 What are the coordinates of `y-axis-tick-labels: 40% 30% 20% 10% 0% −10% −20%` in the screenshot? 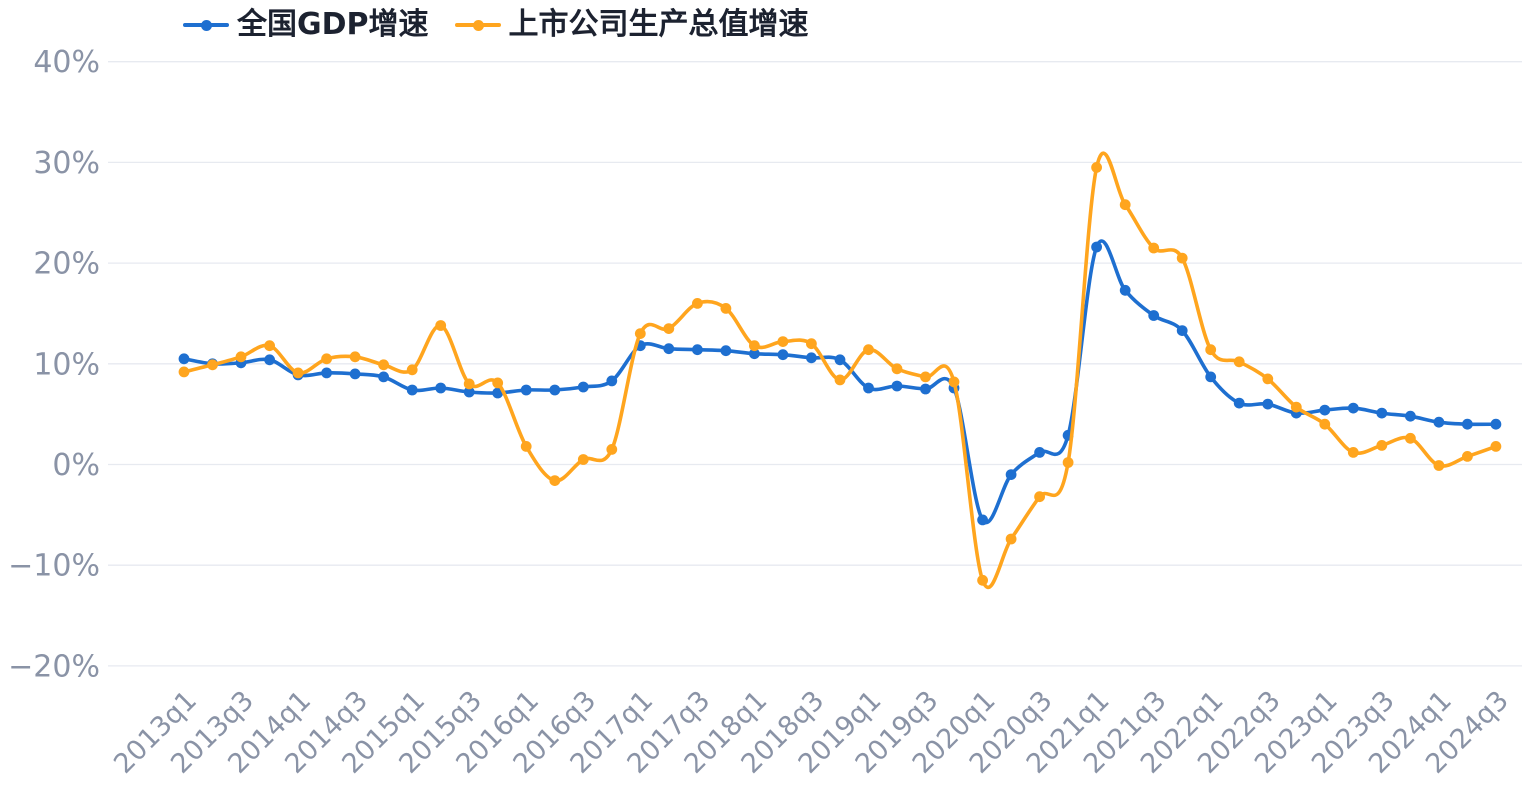 It's located at (54, 364).